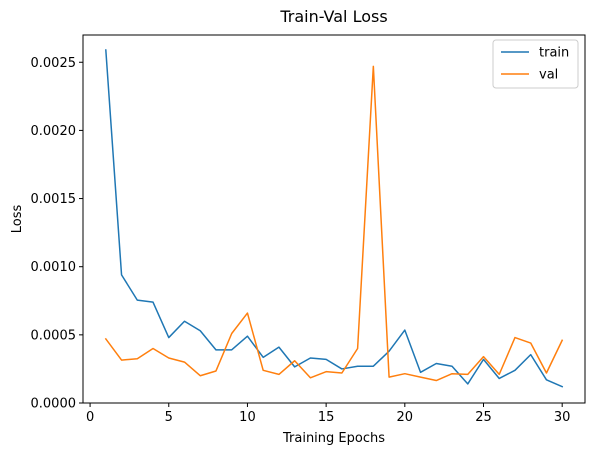 Image resolution: width=593 pixels, height=455 pixels. Describe the element at coordinates (247, 417) in the screenshot. I see `x-tick-label: 10` at that location.